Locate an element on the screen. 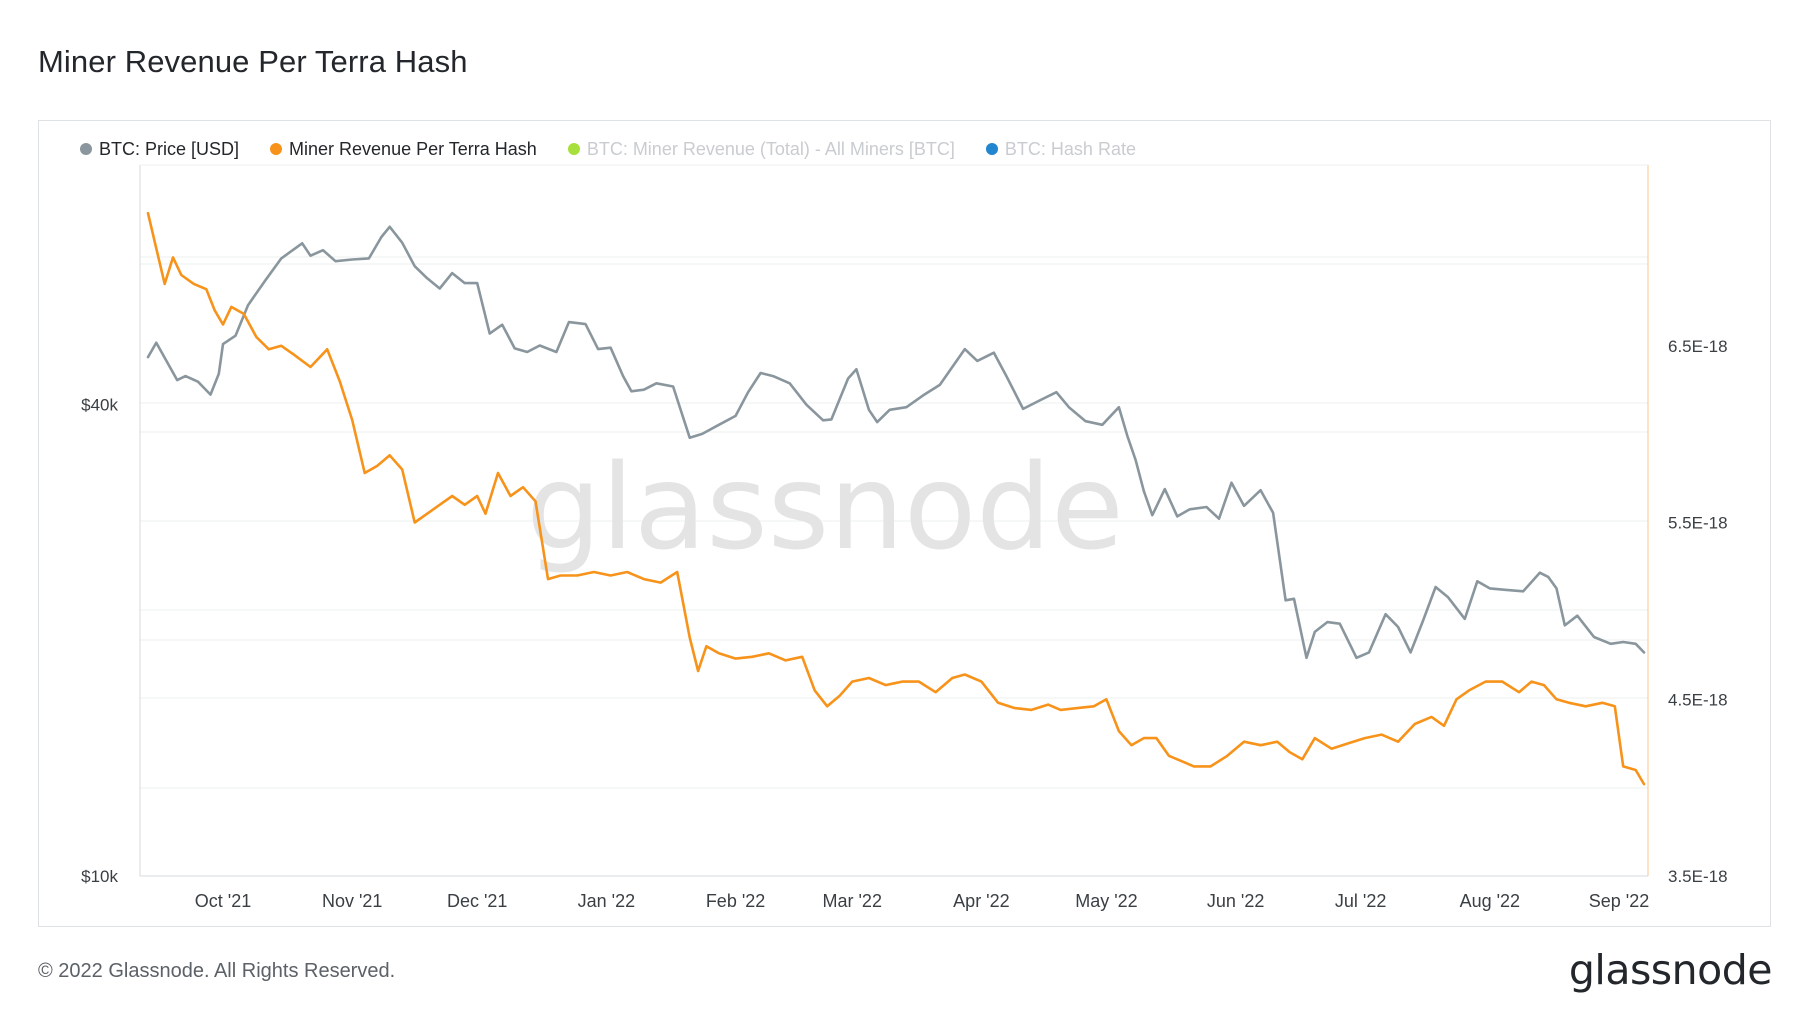 The height and width of the screenshot is (1013, 1800). x-tick-label: Aug '22 is located at coordinates (1490, 901).